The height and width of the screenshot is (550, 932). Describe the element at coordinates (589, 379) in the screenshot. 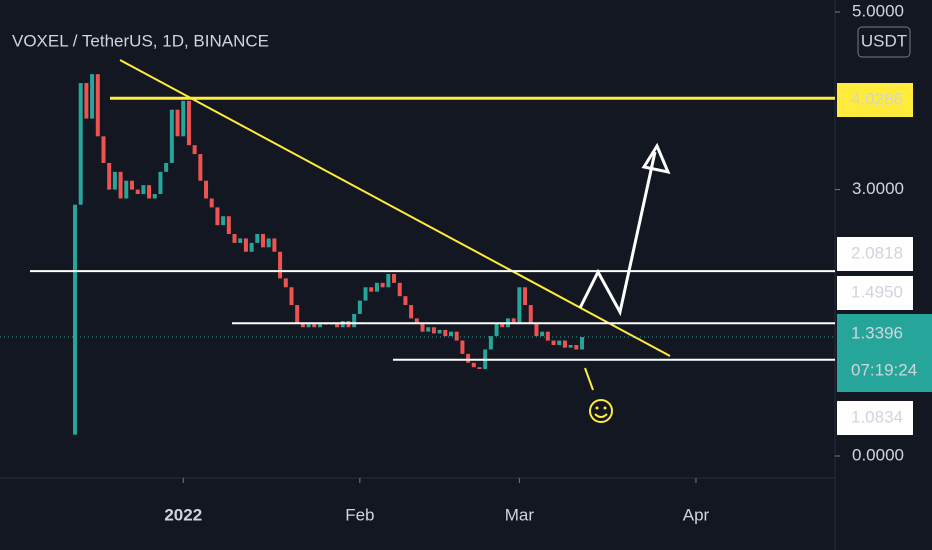

I see `pointer-line` at that location.